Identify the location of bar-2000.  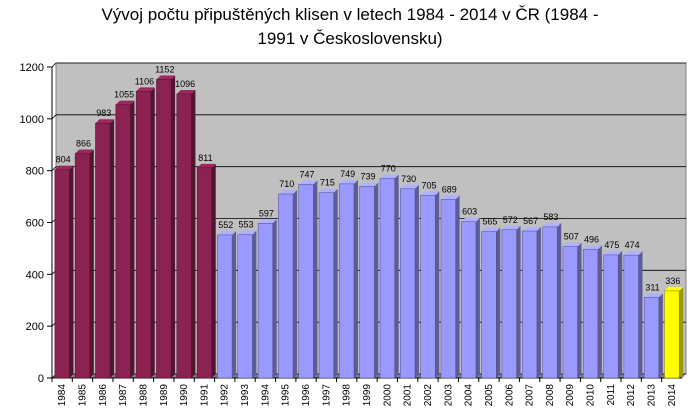
(387, 278).